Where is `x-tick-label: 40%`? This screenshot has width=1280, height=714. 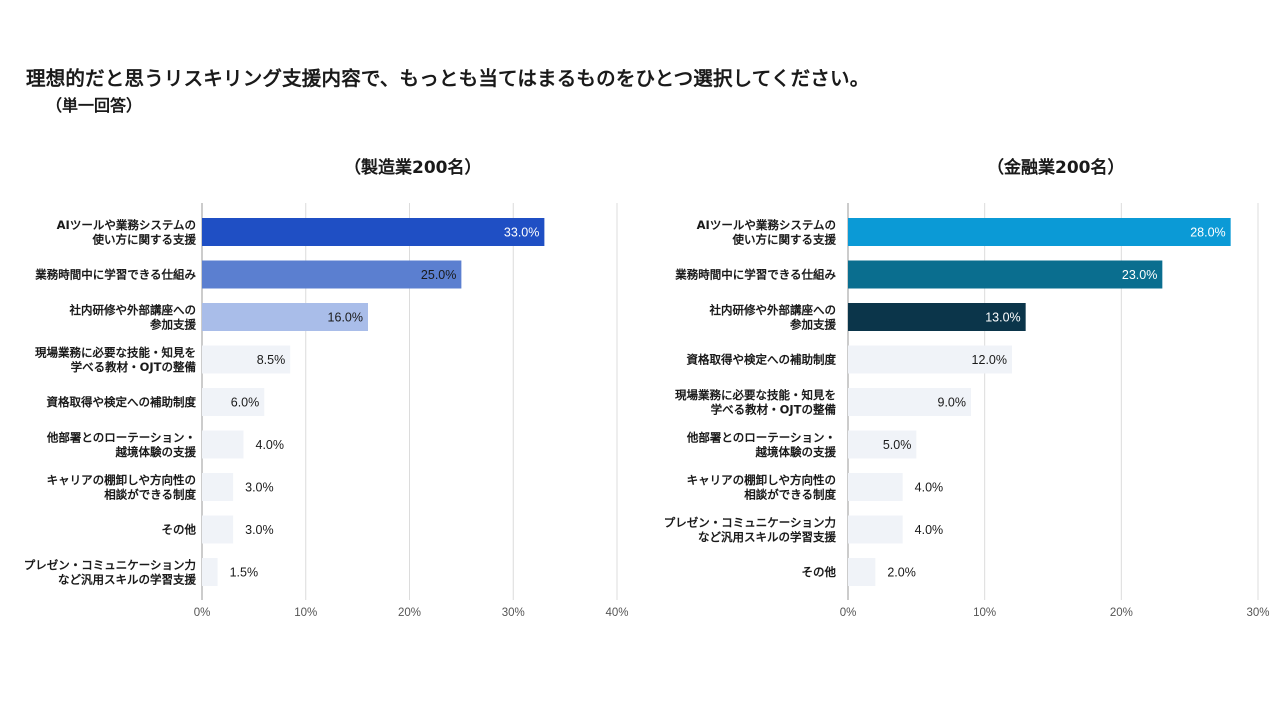 x-tick-label: 40% is located at coordinates (616, 613).